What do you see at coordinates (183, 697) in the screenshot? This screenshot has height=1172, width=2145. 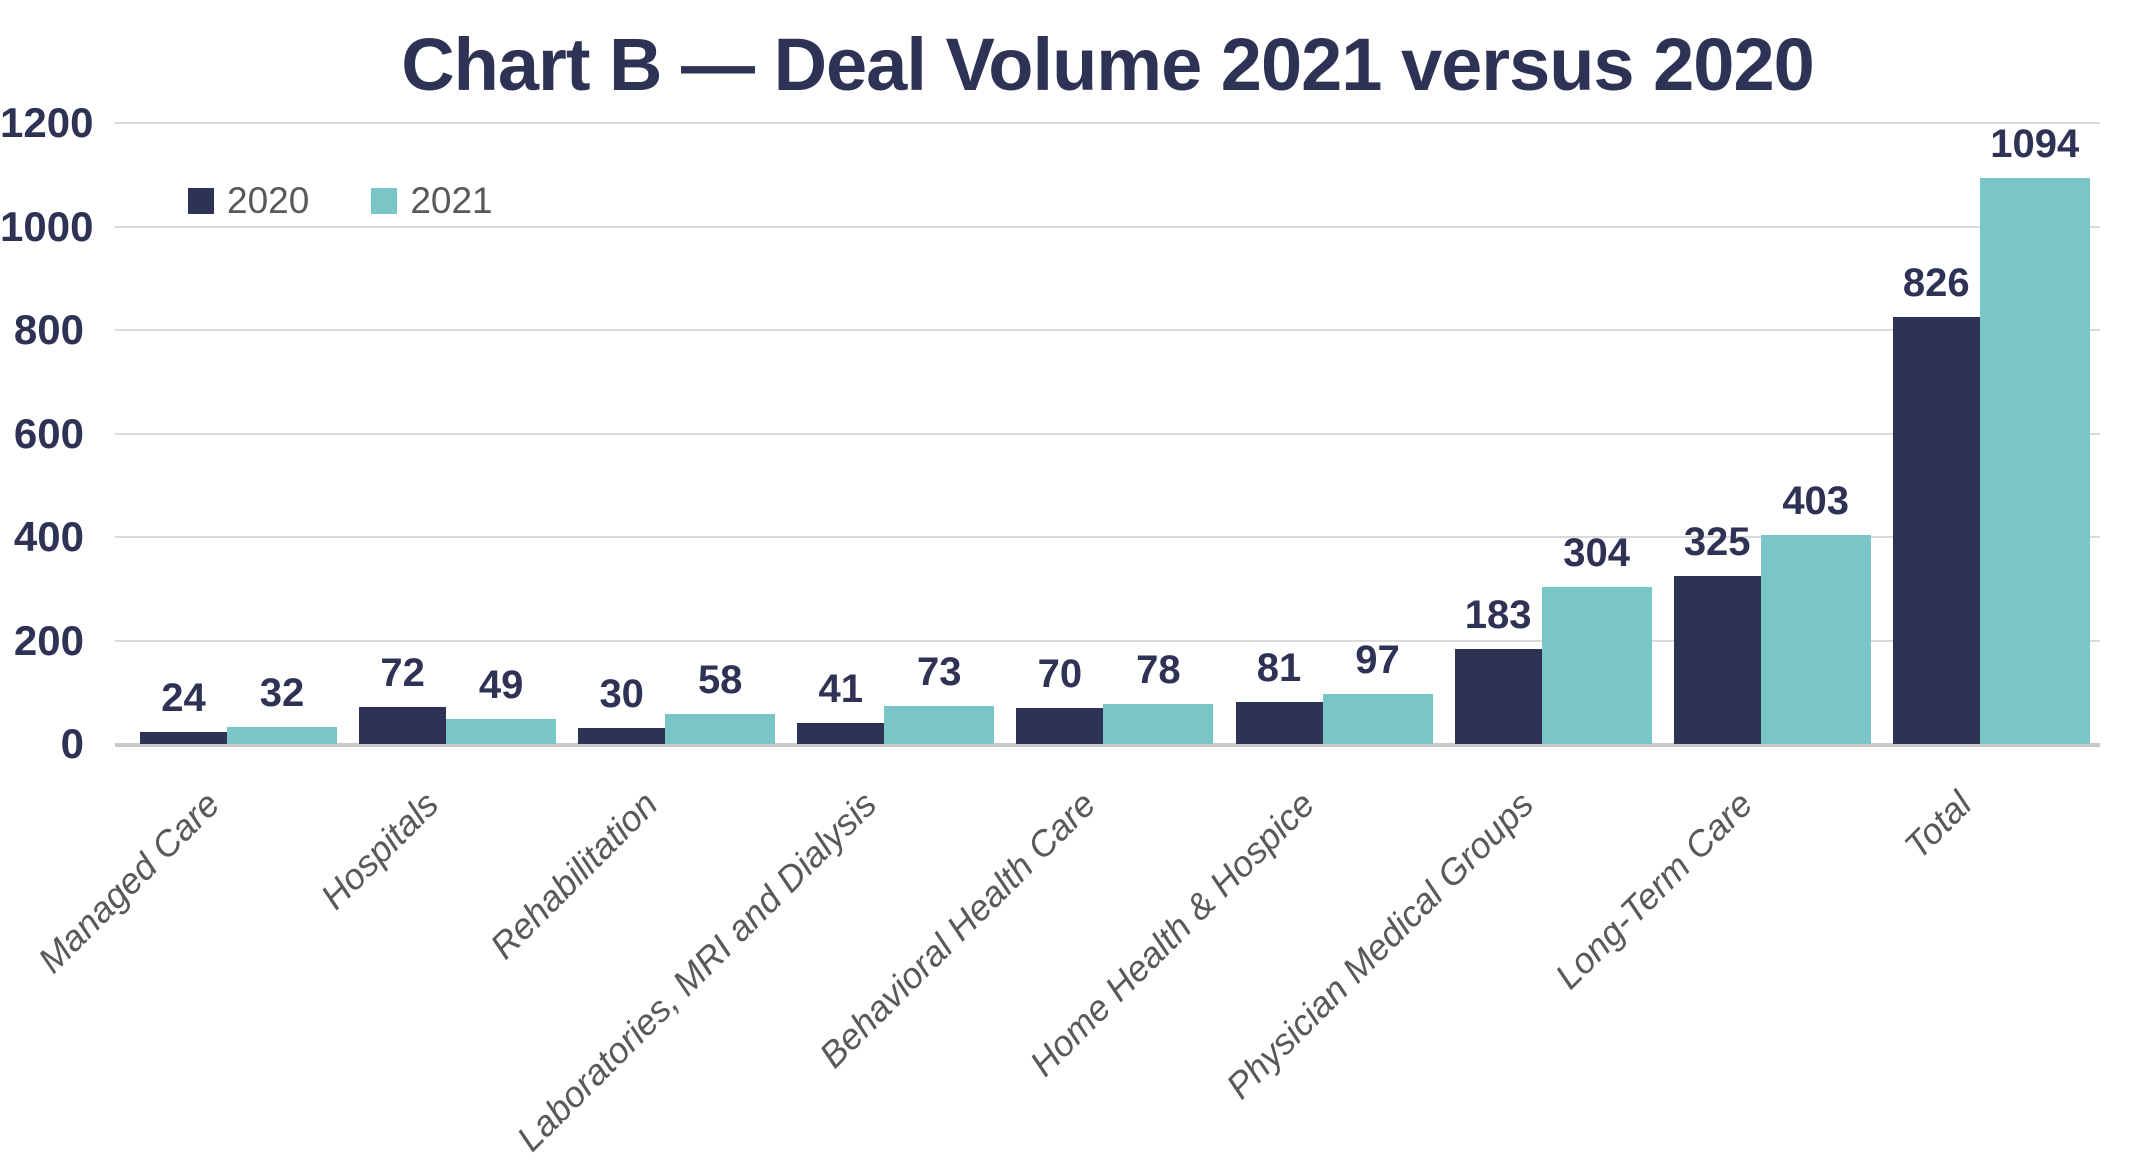 I see `value-label-2020-managed-care: 24` at bounding box center [183, 697].